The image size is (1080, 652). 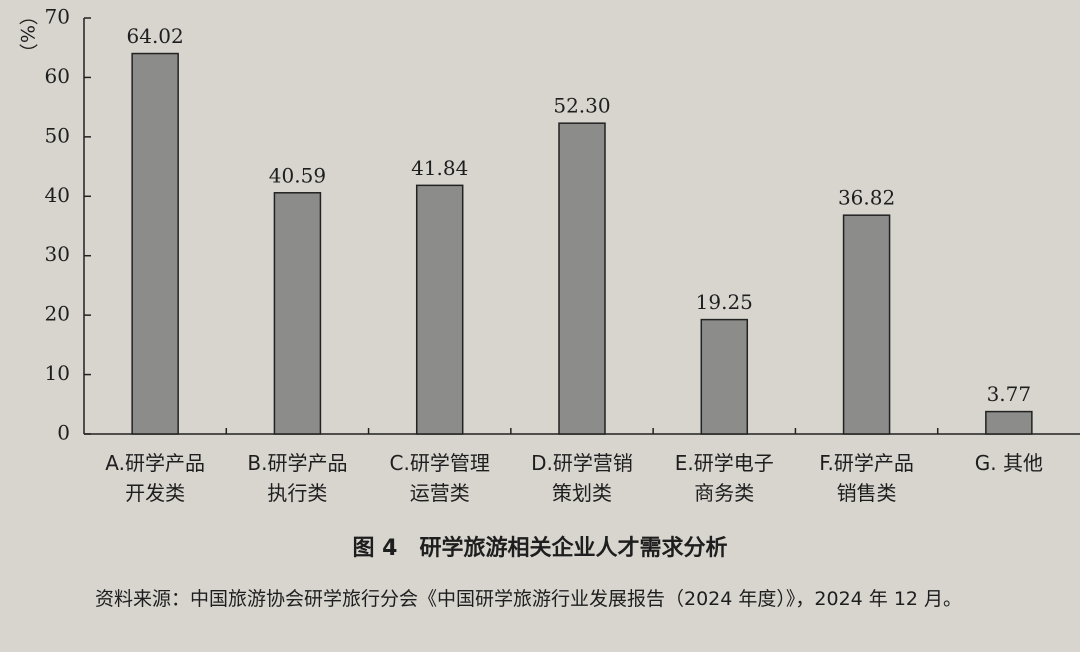 What do you see at coordinates (155, 36) in the screenshot?
I see `value-label: 64.02` at bounding box center [155, 36].